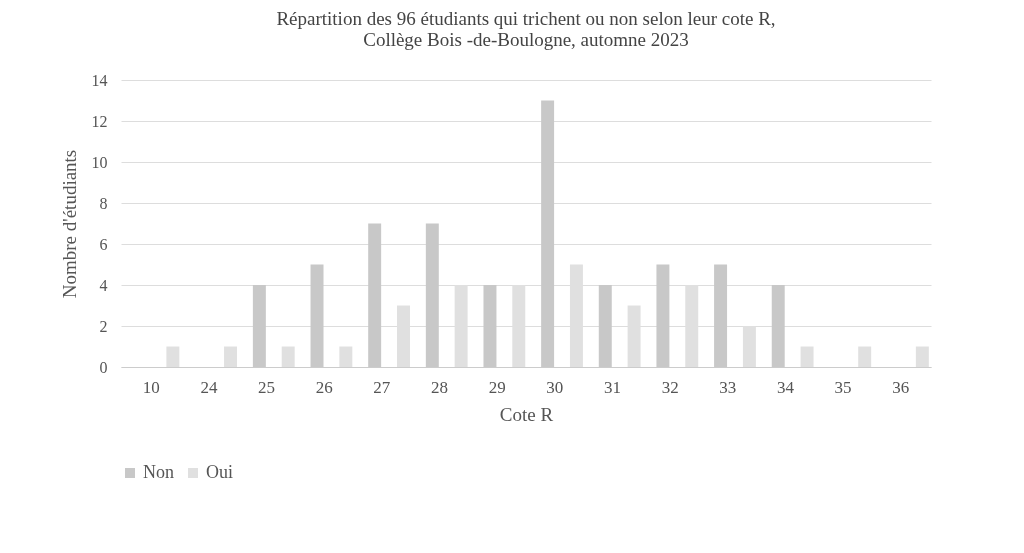  Describe the element at coordinates (785, 387) in the screenshot. I see `x-tick-label: 34` at that location.